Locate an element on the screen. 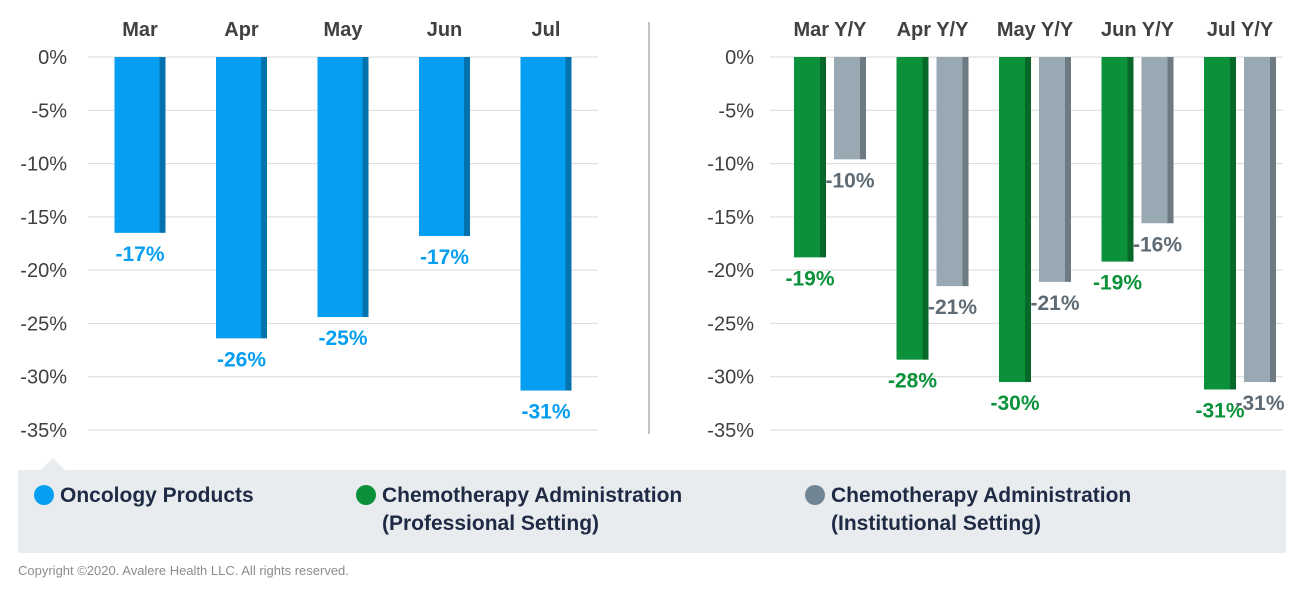 This screenshot has height=589, width=1307. legend-label-chemo-professional-line2: (Professional Setting) is located at coordinates (491, 523).